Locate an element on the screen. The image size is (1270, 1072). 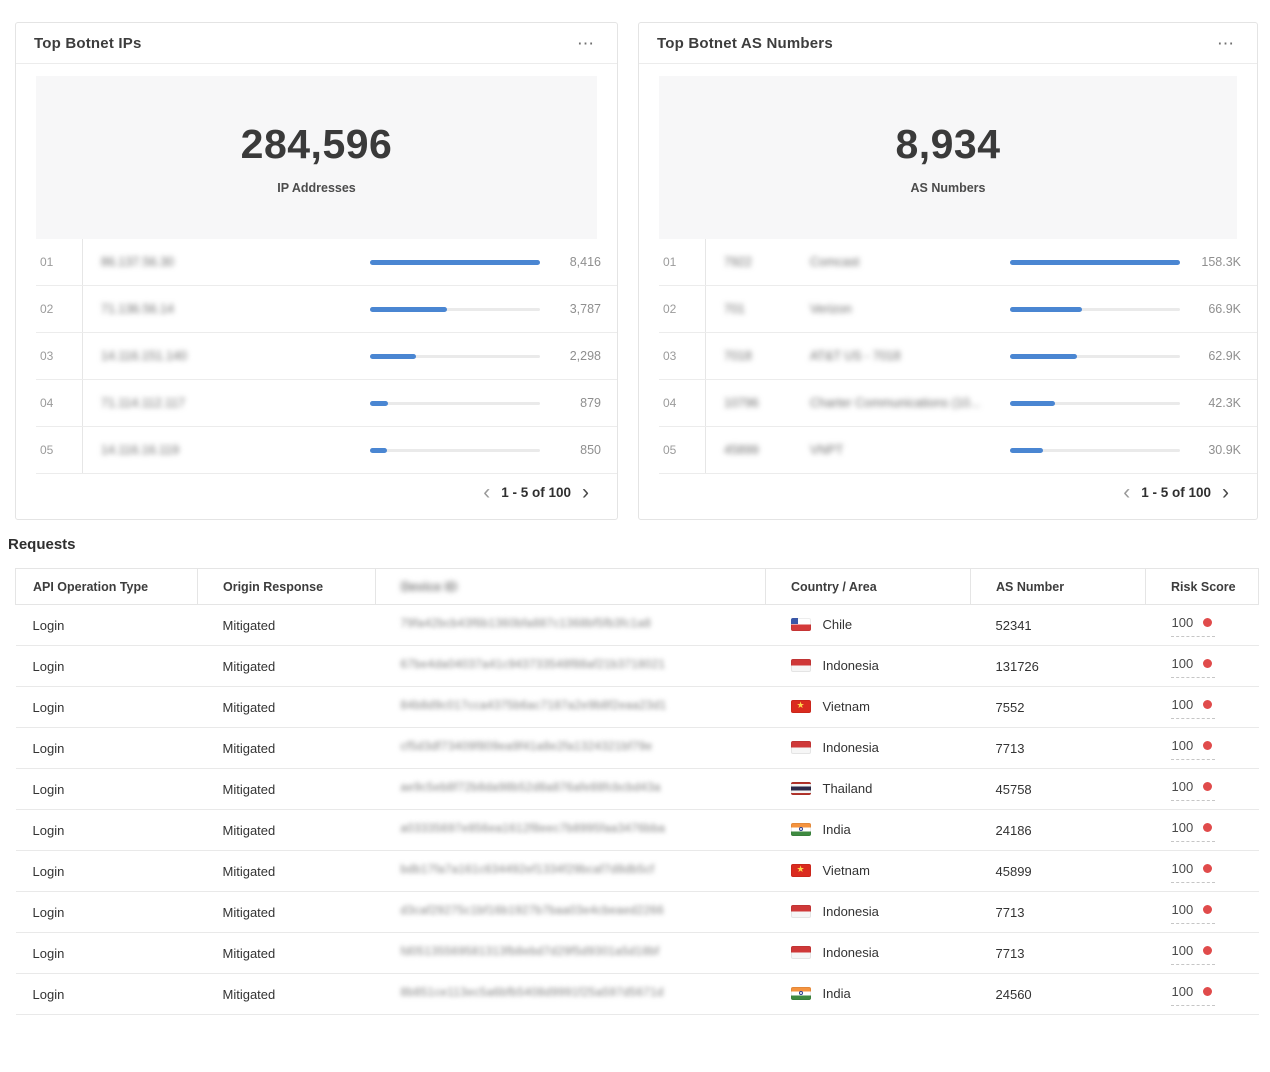
as-number-cell: 24186 is located at coordinates (1058, 830).